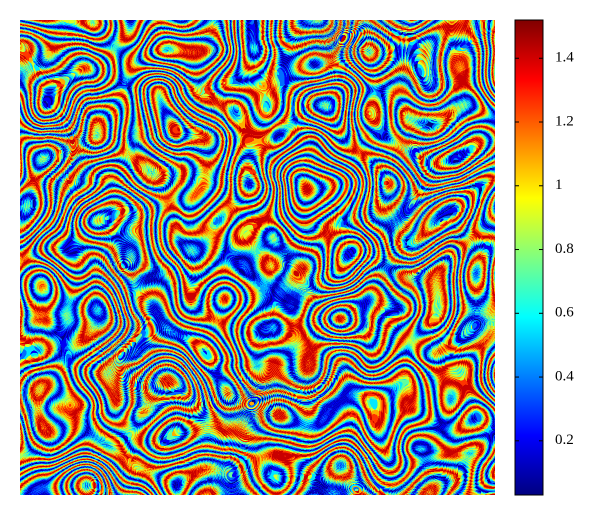  What do you see at coordinates (564, 121) in the screenshot?
I see `colorbar-tick-label: 1.2` at bounding box center [564, 121].